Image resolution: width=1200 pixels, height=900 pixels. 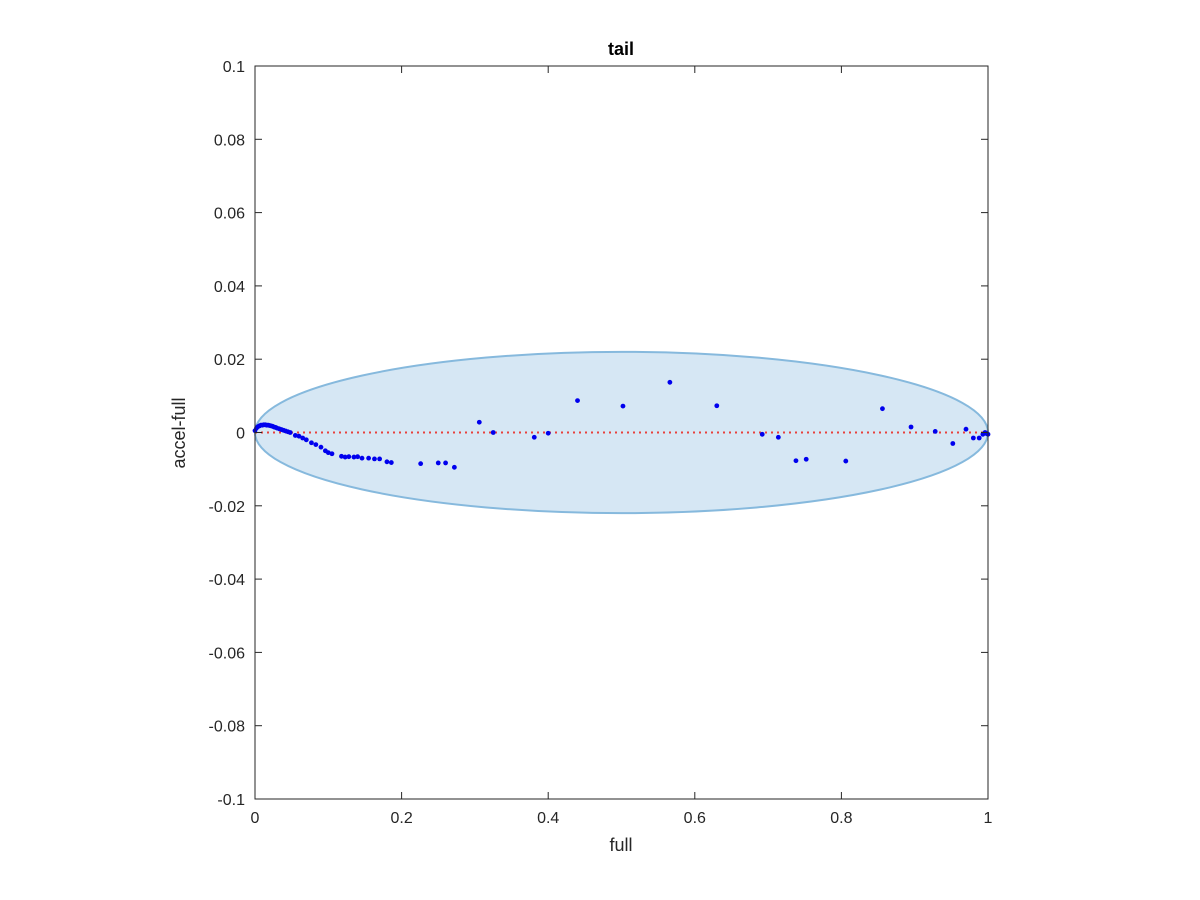 What do you see at coordinates (229, 360) in the screenshot?
I see `y-tick-label: 0.02` at bounding box center [229, 360].